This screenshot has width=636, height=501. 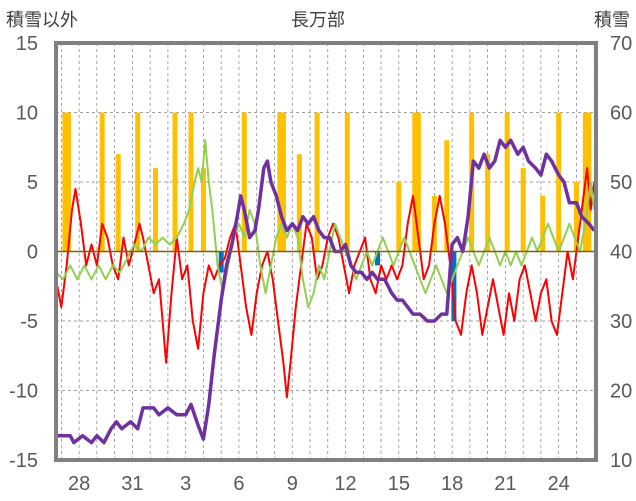 What do you see at coordinates (452, 484) in the screenshot?
I see `x-tick-label: 18` at bounding box center [452, 484].